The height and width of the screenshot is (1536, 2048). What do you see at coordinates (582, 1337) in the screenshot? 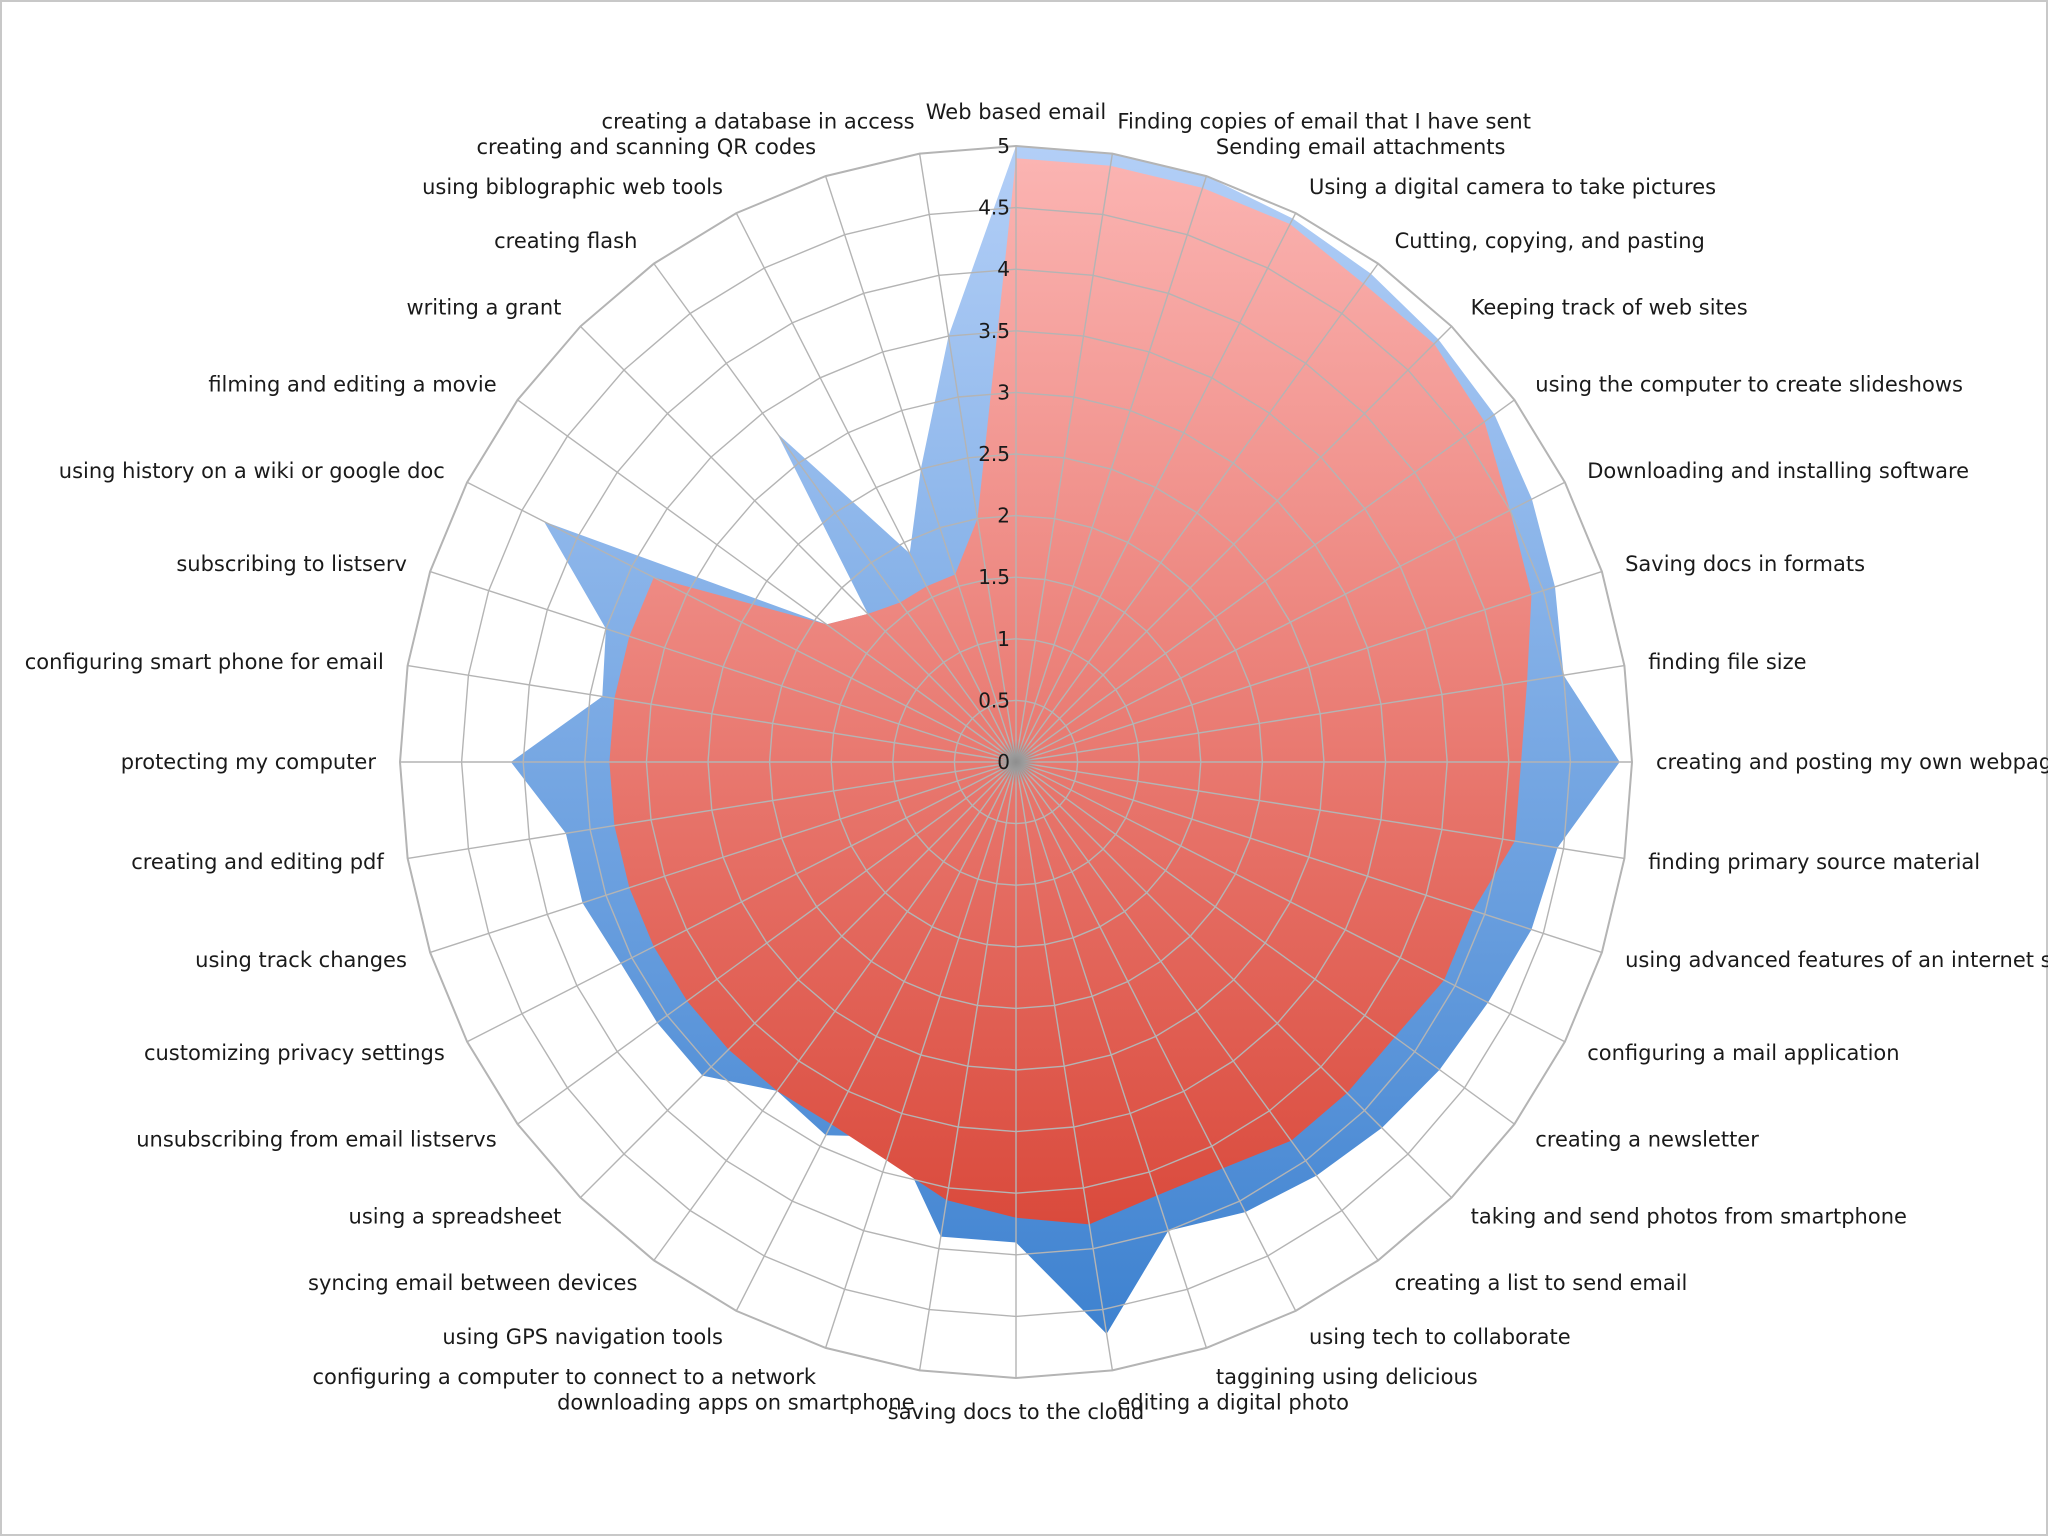
I see `category-label: using GPS navigation tools` at bounding box center [582, 1337].